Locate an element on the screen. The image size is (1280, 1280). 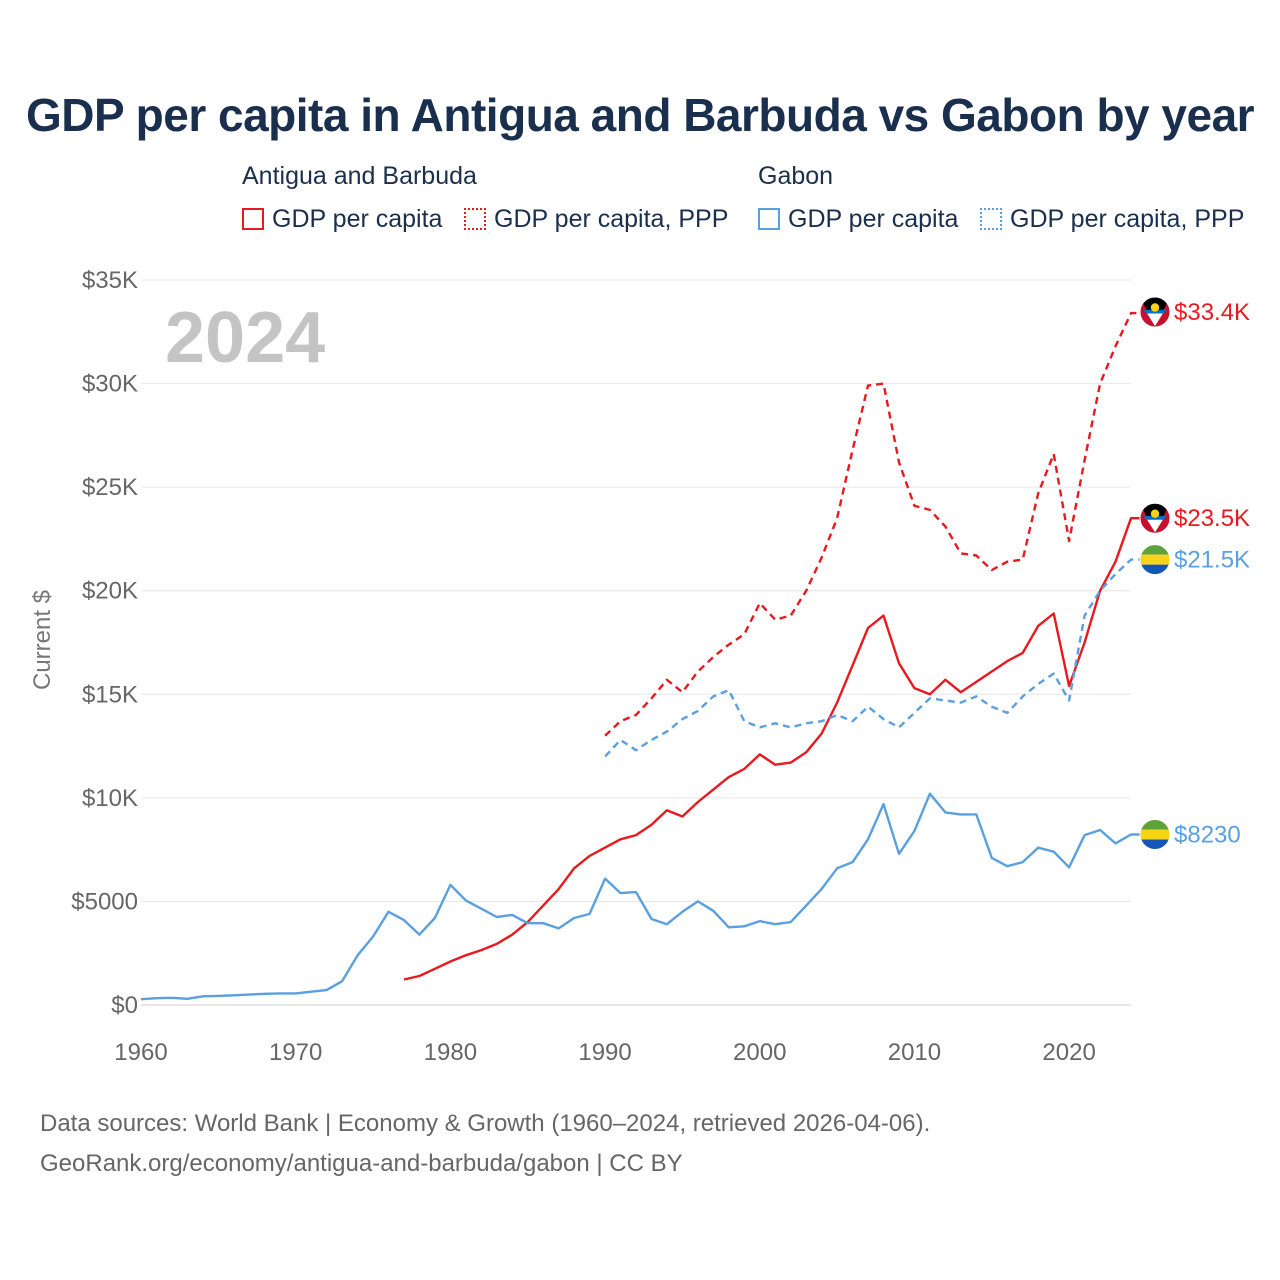
series-end-label: $33.4K is located at coordinates (1212, 312).